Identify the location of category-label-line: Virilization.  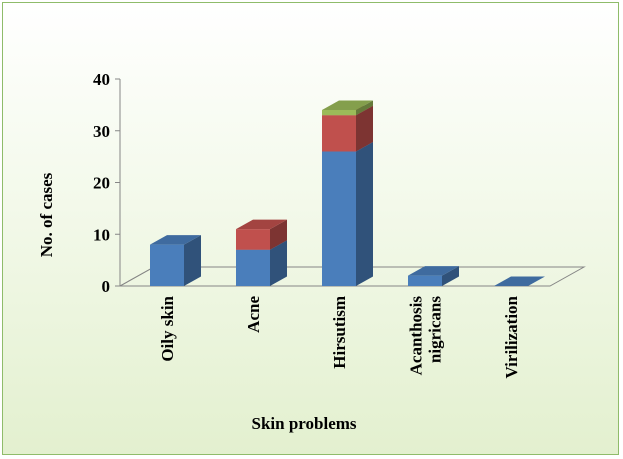
(511, 336).